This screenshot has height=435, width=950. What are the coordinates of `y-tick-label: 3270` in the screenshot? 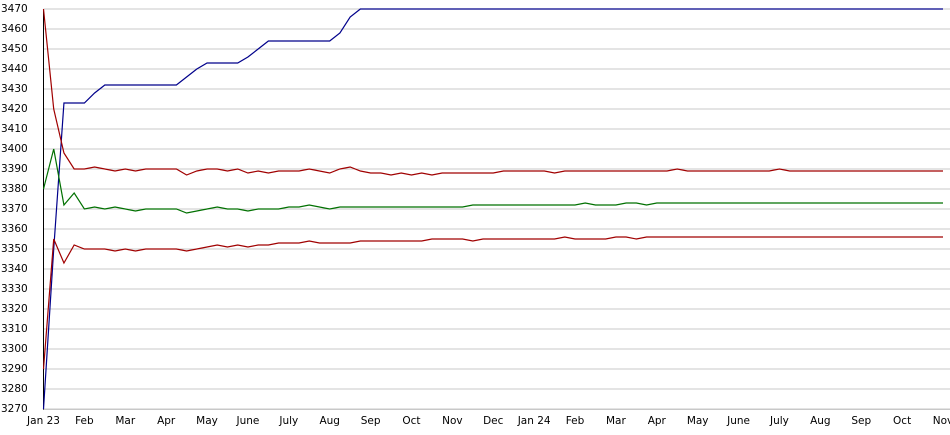 It's located at (14, 409).